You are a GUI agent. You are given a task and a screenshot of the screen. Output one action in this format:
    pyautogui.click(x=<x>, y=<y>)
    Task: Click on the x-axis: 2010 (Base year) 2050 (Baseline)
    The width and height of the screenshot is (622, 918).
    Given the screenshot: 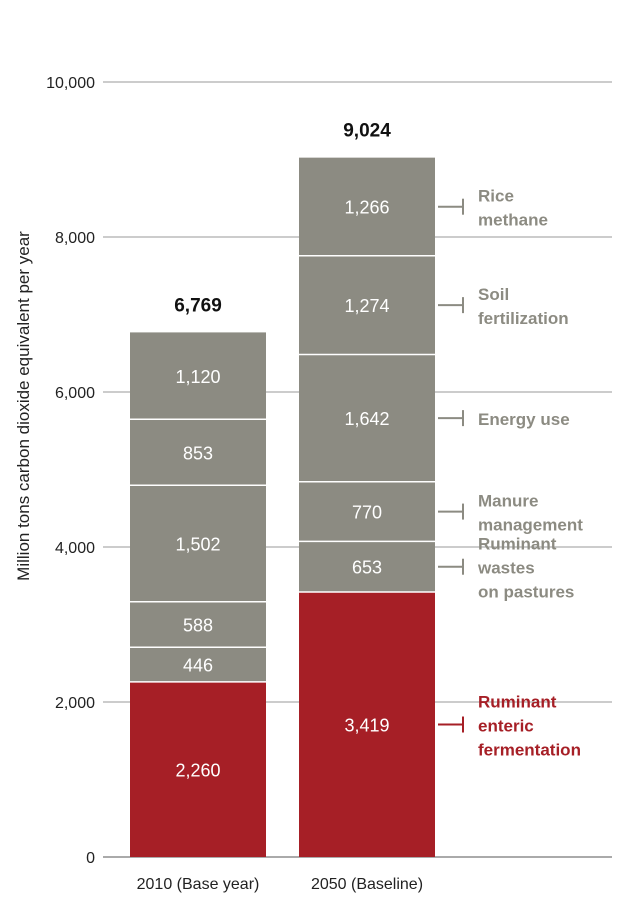 What is the action you would take?
    pyautogui.click(x=280, y=884)
    